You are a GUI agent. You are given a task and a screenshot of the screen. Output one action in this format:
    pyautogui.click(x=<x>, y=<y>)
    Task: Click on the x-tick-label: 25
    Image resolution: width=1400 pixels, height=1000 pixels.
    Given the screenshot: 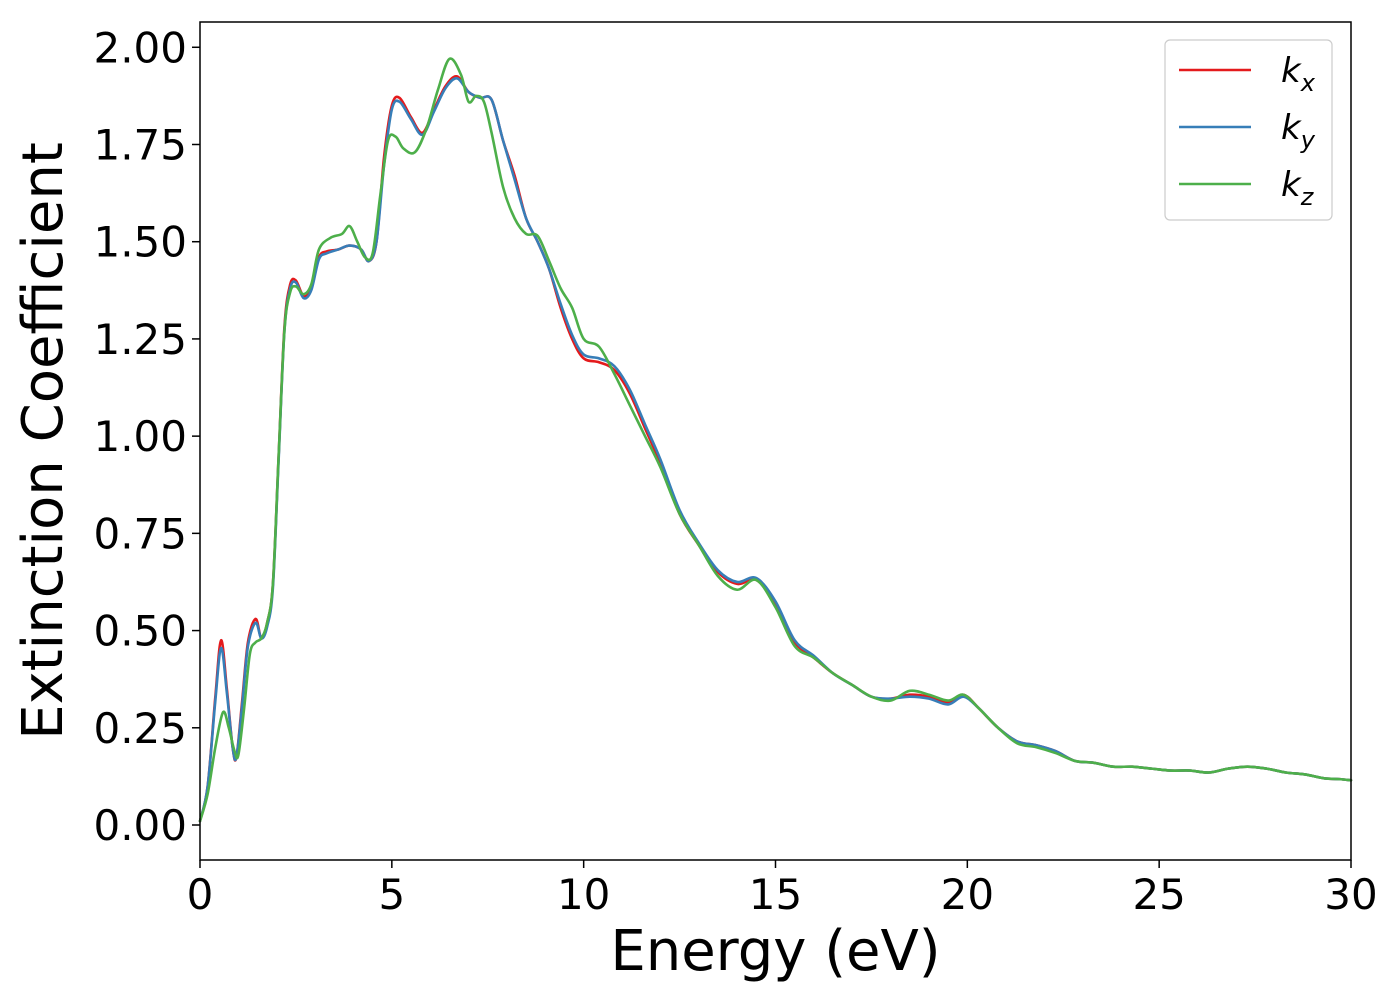 What is the action you would take?
    pyautogui.click(x=1158, y=894)
    